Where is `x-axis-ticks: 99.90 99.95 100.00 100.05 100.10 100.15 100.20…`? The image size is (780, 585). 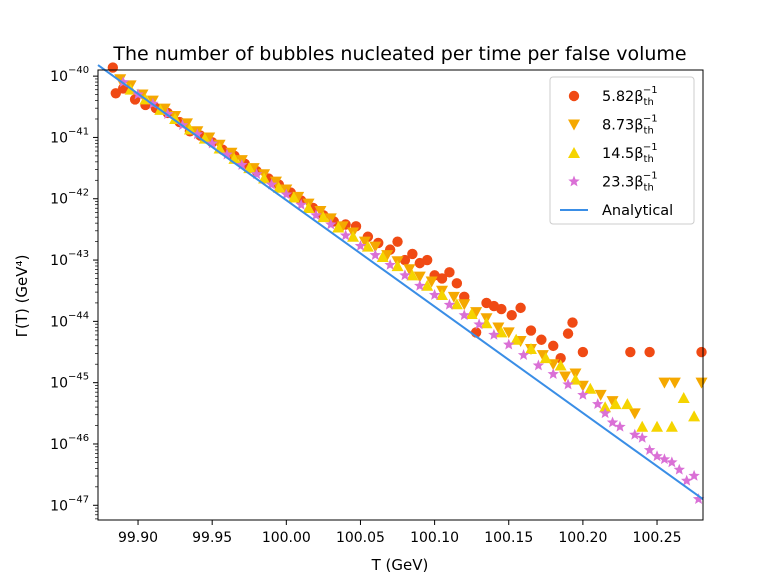
x-axis-ticks: 99.90 99.95 100.00 100.05 100.10 100.15 100.20… is located at coordinates (400, 533).